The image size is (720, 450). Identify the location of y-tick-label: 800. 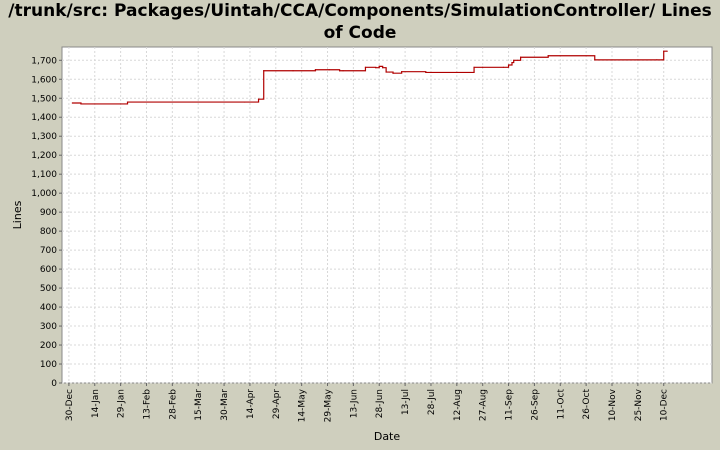
(48, 232).